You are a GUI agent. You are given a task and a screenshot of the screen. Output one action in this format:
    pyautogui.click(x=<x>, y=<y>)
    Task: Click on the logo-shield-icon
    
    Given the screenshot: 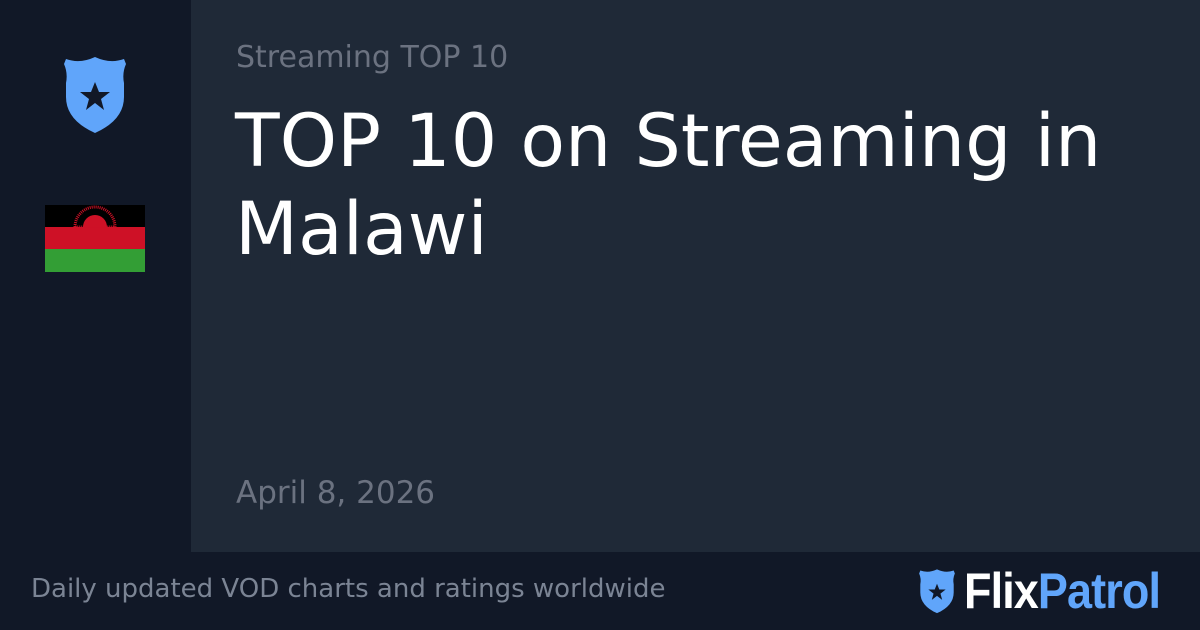 What is the action you would take?
    pyautogui.click(x=937, y=591)
    